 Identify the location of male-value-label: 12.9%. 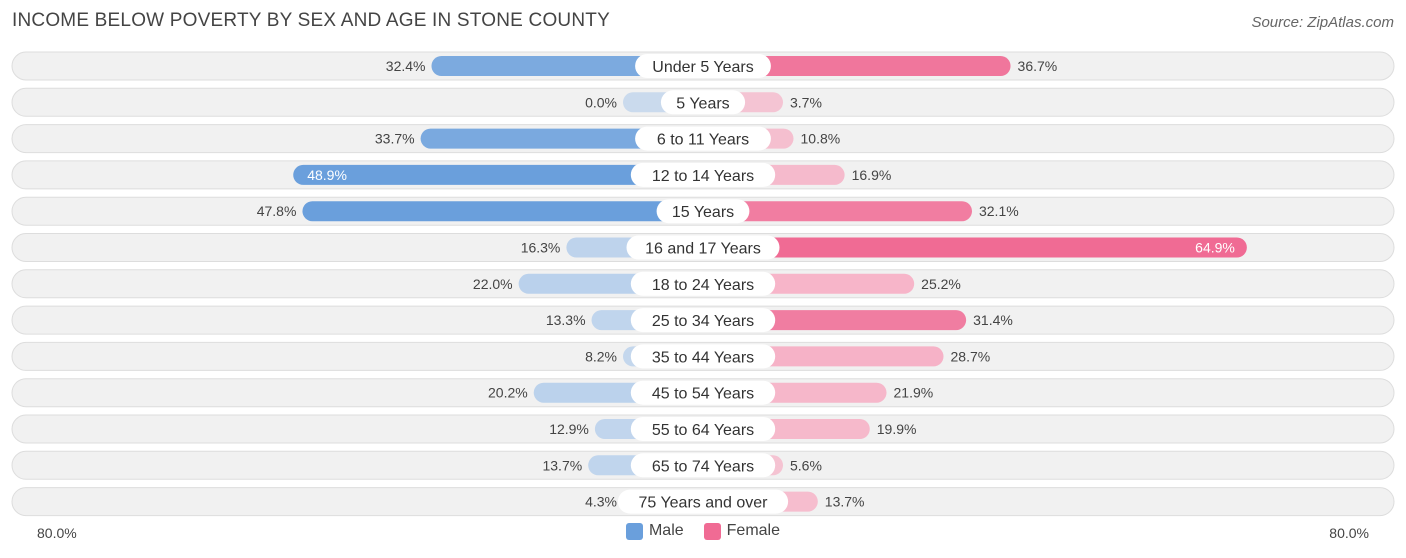
(569, 429).